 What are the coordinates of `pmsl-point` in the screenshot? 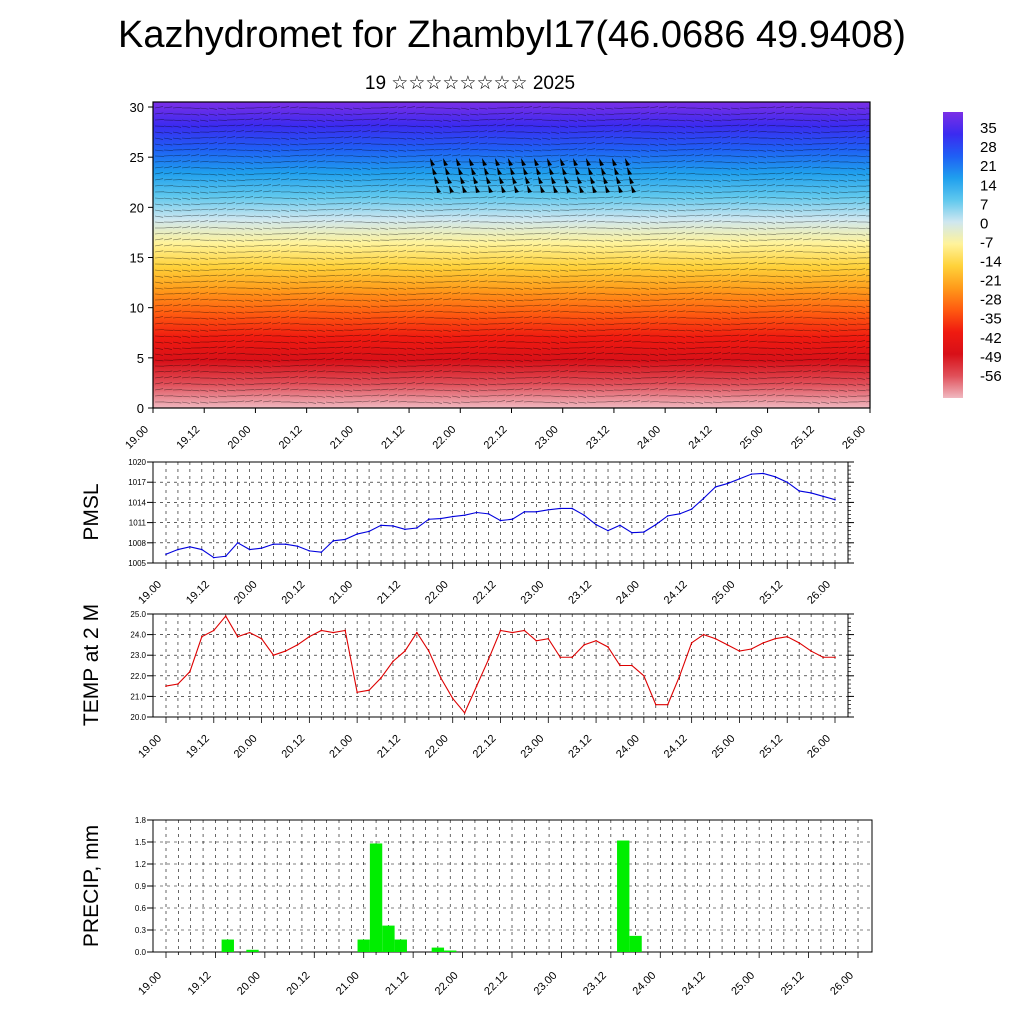 It's located at (488, 514).